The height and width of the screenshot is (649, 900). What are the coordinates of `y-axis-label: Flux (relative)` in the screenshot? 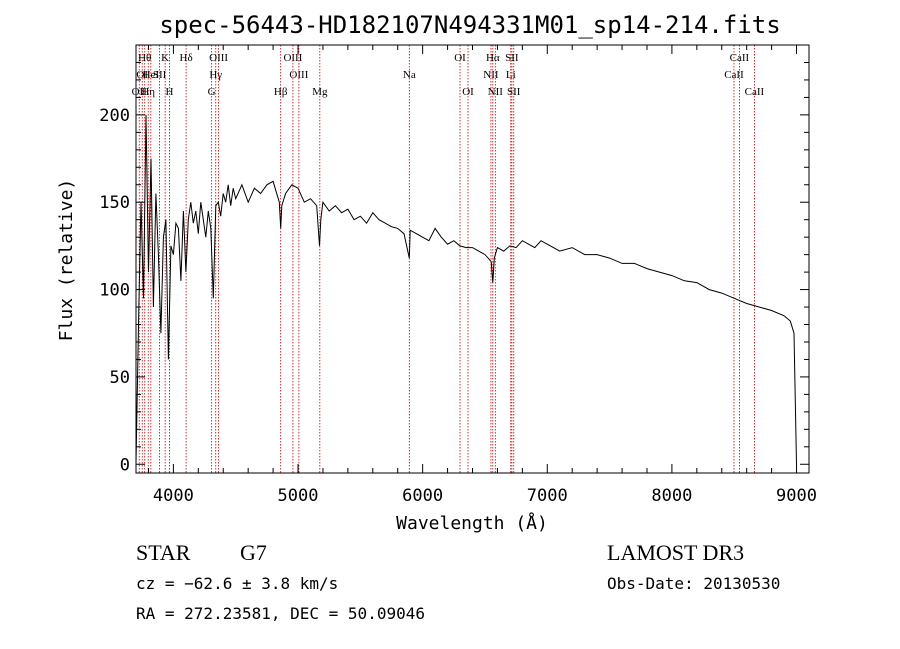 It's located at (66, 260).